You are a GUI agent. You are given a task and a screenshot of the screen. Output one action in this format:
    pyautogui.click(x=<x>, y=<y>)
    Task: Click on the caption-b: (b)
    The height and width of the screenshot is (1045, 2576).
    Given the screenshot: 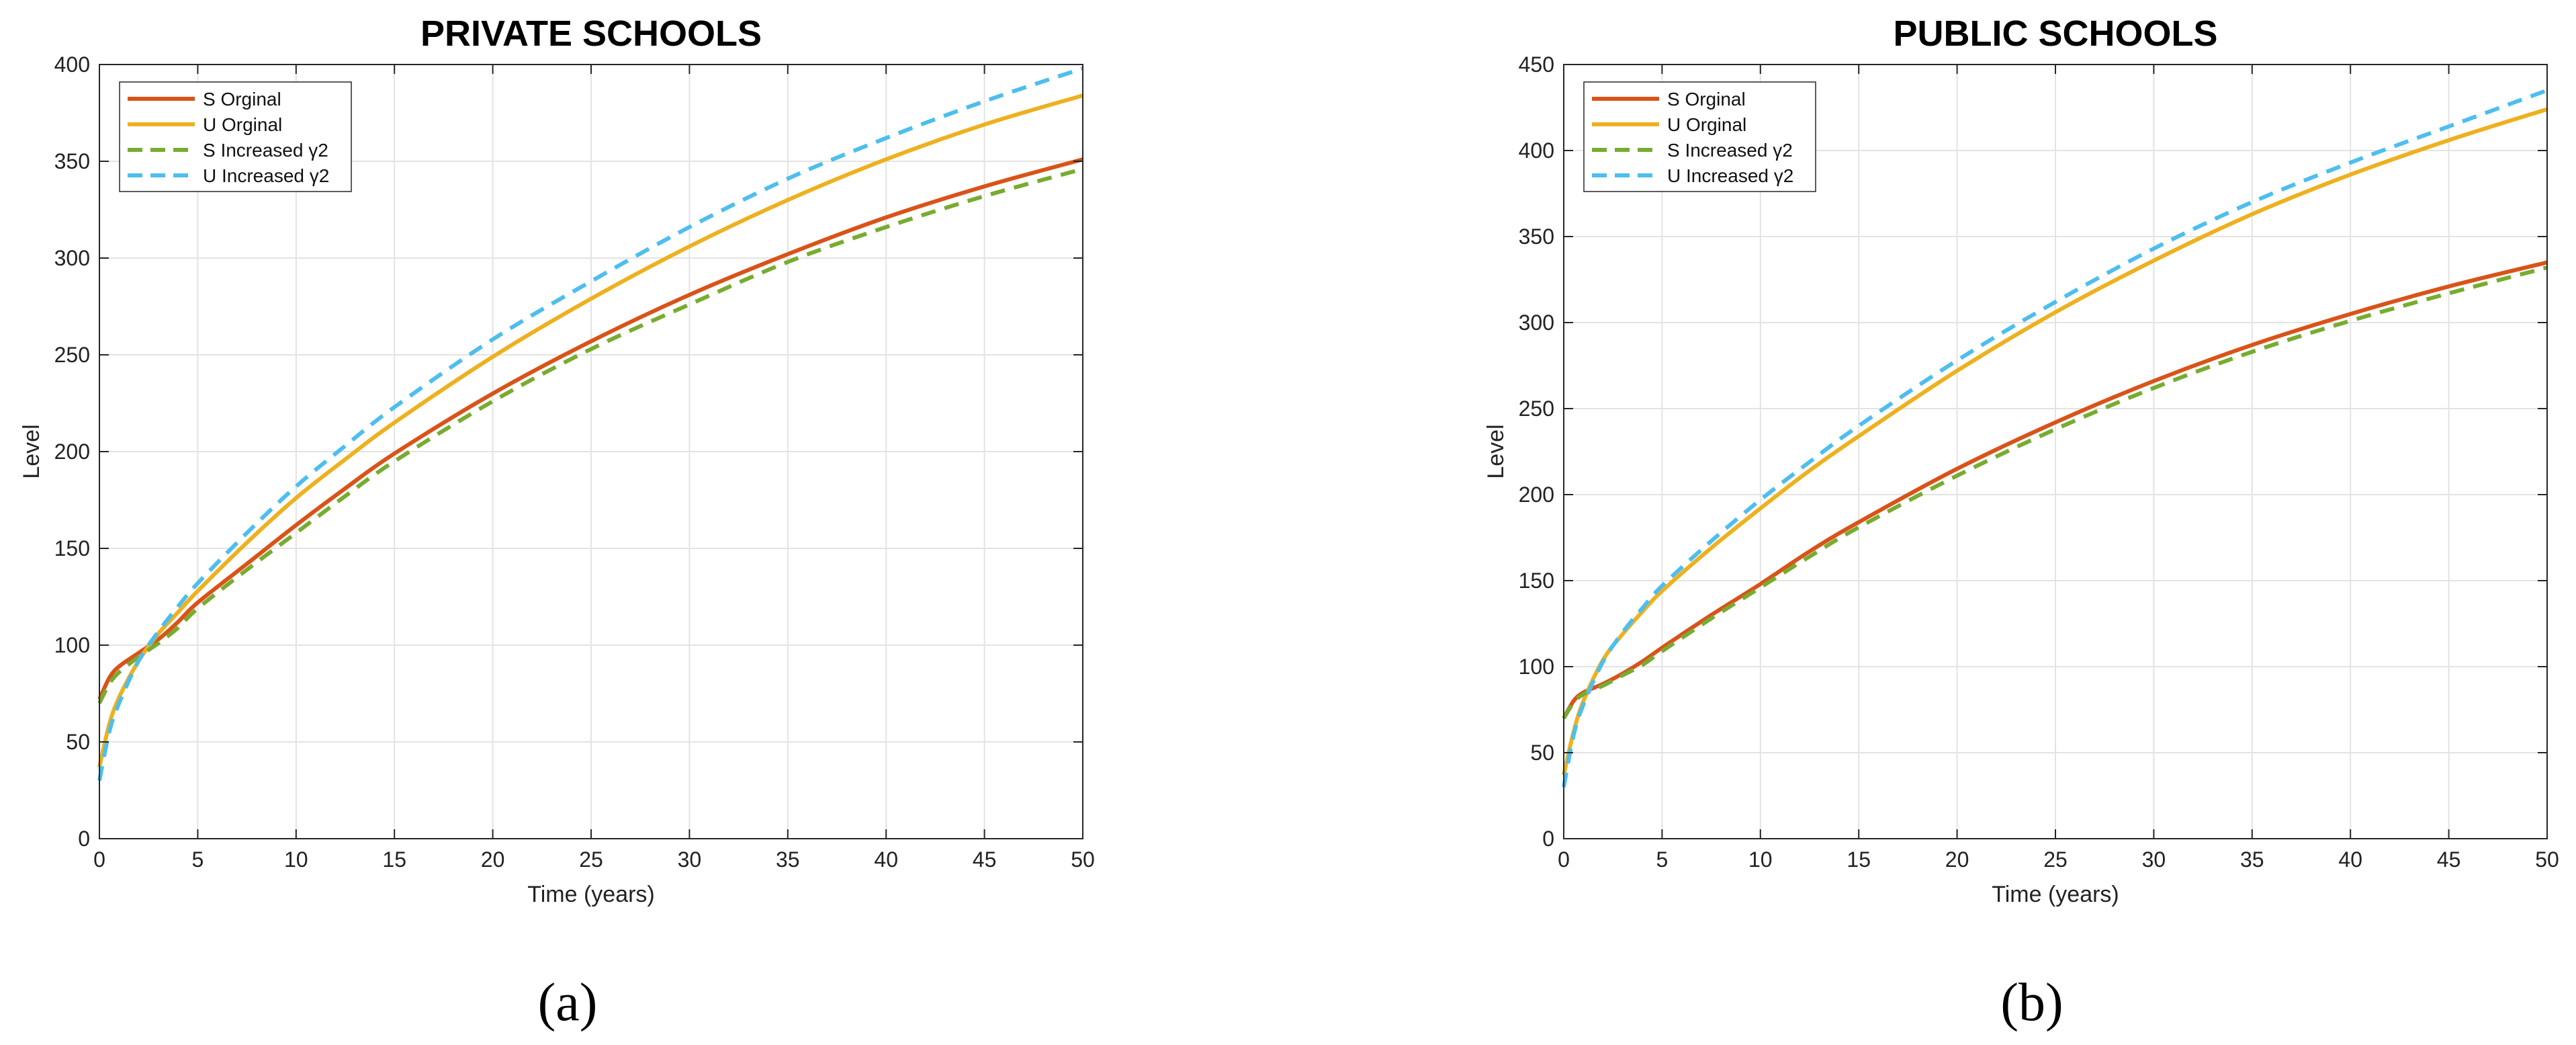 What is the action you would take?
    pyautogui.click(x=2032, y=1002)
    